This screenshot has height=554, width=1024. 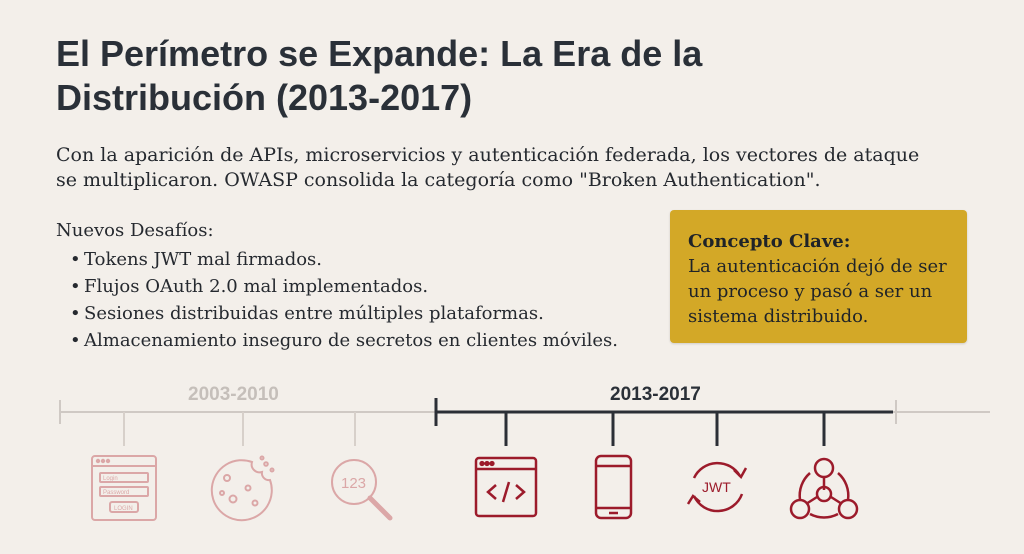 I want to click on login-form-icon: Login Password LOGIN, so click(x=124, y=488).